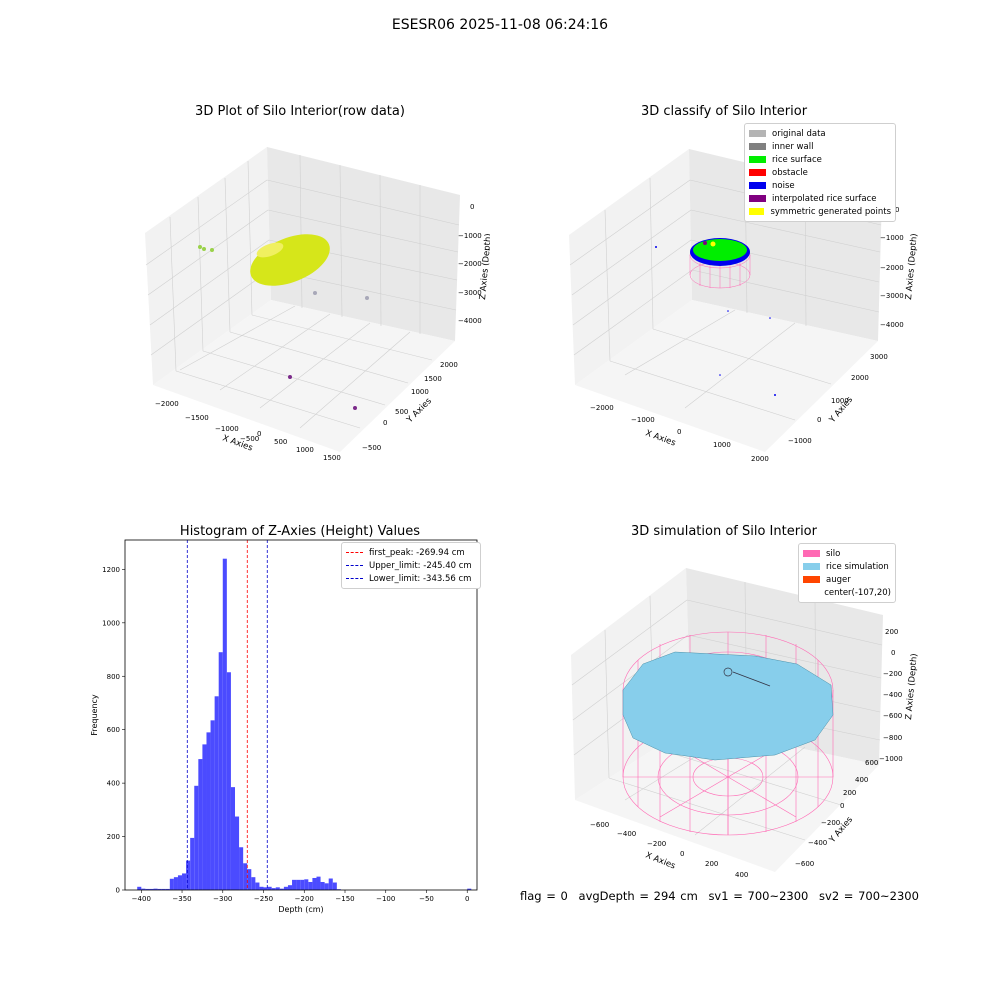 This screenshot has height=1000, width=1000. Describe the element at coordinates (820, 133) in the screenshot. I see `legend-item: original data` at that location.